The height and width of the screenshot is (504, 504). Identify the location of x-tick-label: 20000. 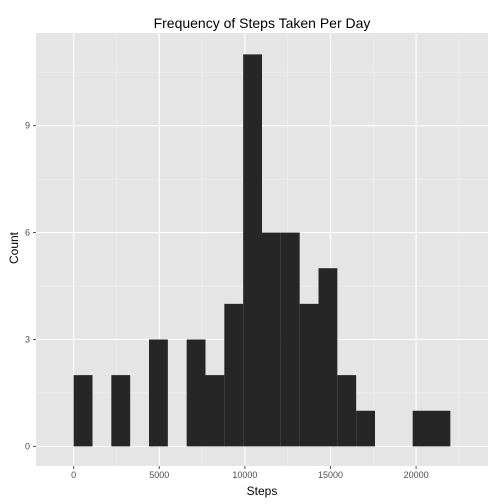
(416, 475).